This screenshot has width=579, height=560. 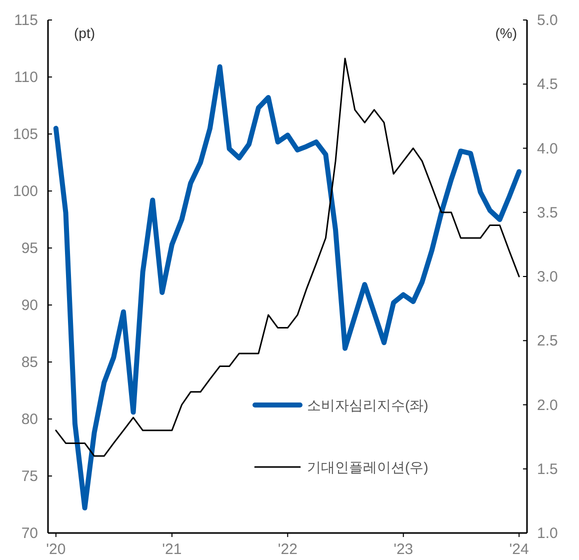 What do you see at coordinates (172, 549) in the screenshot?
I see `x-tick-label: '21` at bounding box center [172, 549].